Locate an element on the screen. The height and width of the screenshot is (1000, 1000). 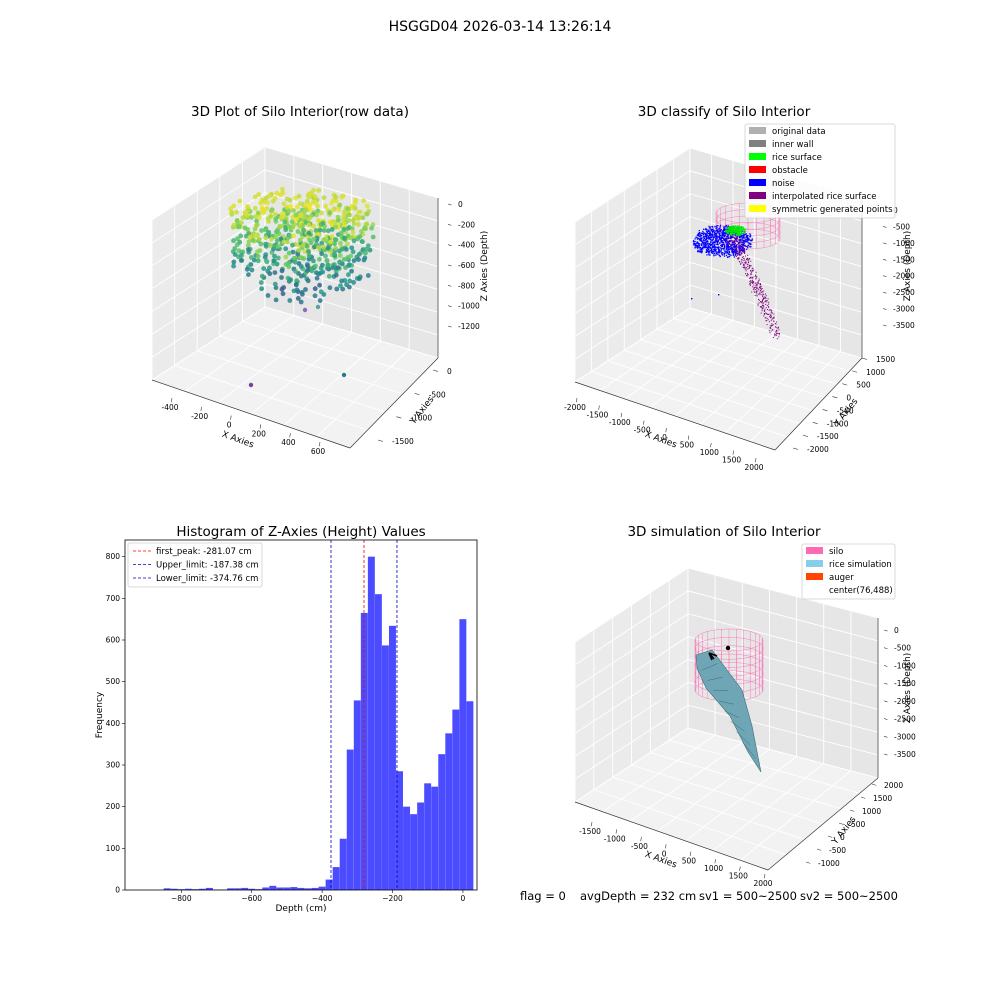
hist-bars is located at coordinates (318, 723).